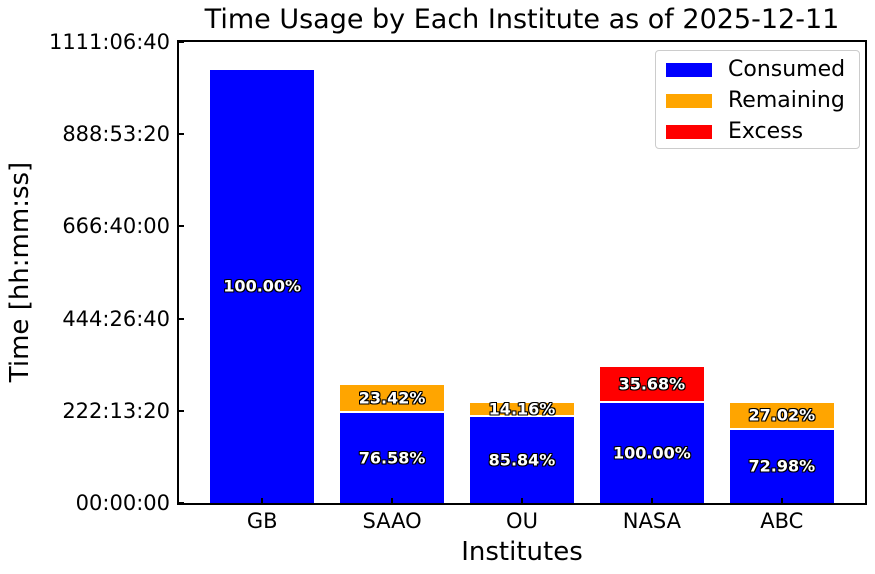  I want to click on bar-percent-label: 35.68%, so click(652, 384).